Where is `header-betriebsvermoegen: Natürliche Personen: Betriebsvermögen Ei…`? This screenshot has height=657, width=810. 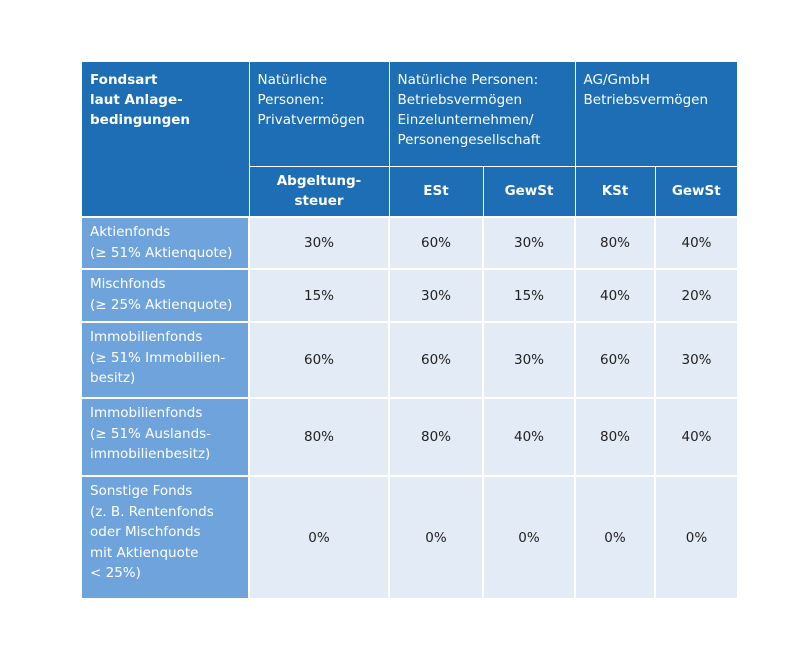 header-betriebsvermoegen: Natürliche Personen: Betriebsvermögen Ei… is located at coordinates (482, 114).